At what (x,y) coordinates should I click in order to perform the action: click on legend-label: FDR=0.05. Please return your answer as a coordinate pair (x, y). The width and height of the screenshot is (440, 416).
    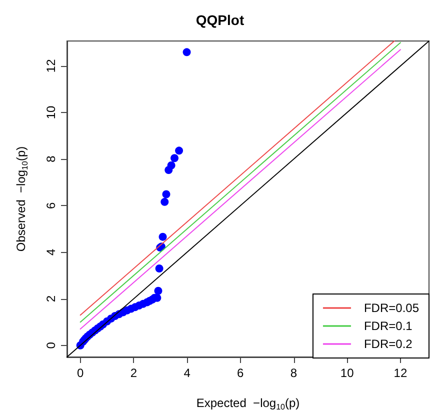
    Looking at the image, I should click on (392, 308).